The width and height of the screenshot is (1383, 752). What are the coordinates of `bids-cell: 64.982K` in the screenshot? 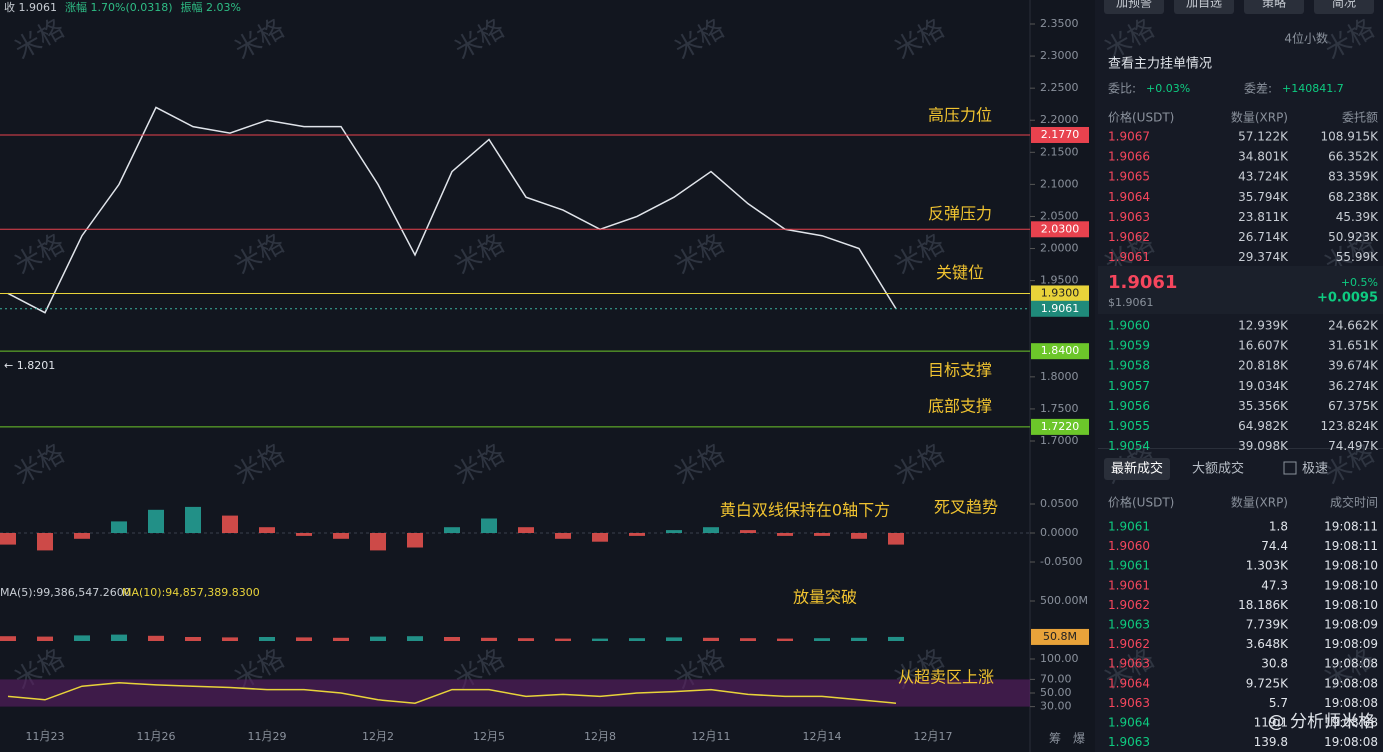 It's located at (1263, 426).